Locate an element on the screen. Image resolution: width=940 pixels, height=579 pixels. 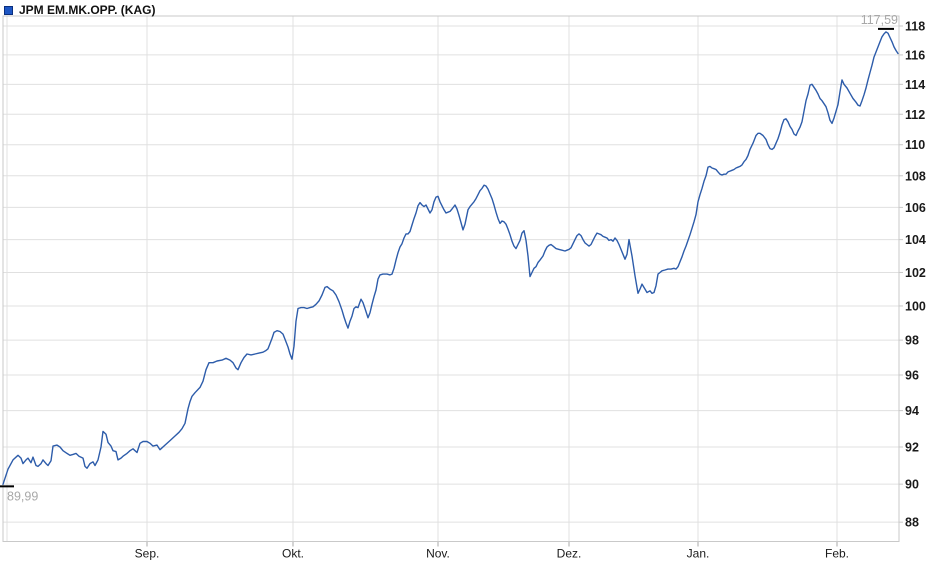
x-axis-label: Feb. is located at coordinates (837, 554).